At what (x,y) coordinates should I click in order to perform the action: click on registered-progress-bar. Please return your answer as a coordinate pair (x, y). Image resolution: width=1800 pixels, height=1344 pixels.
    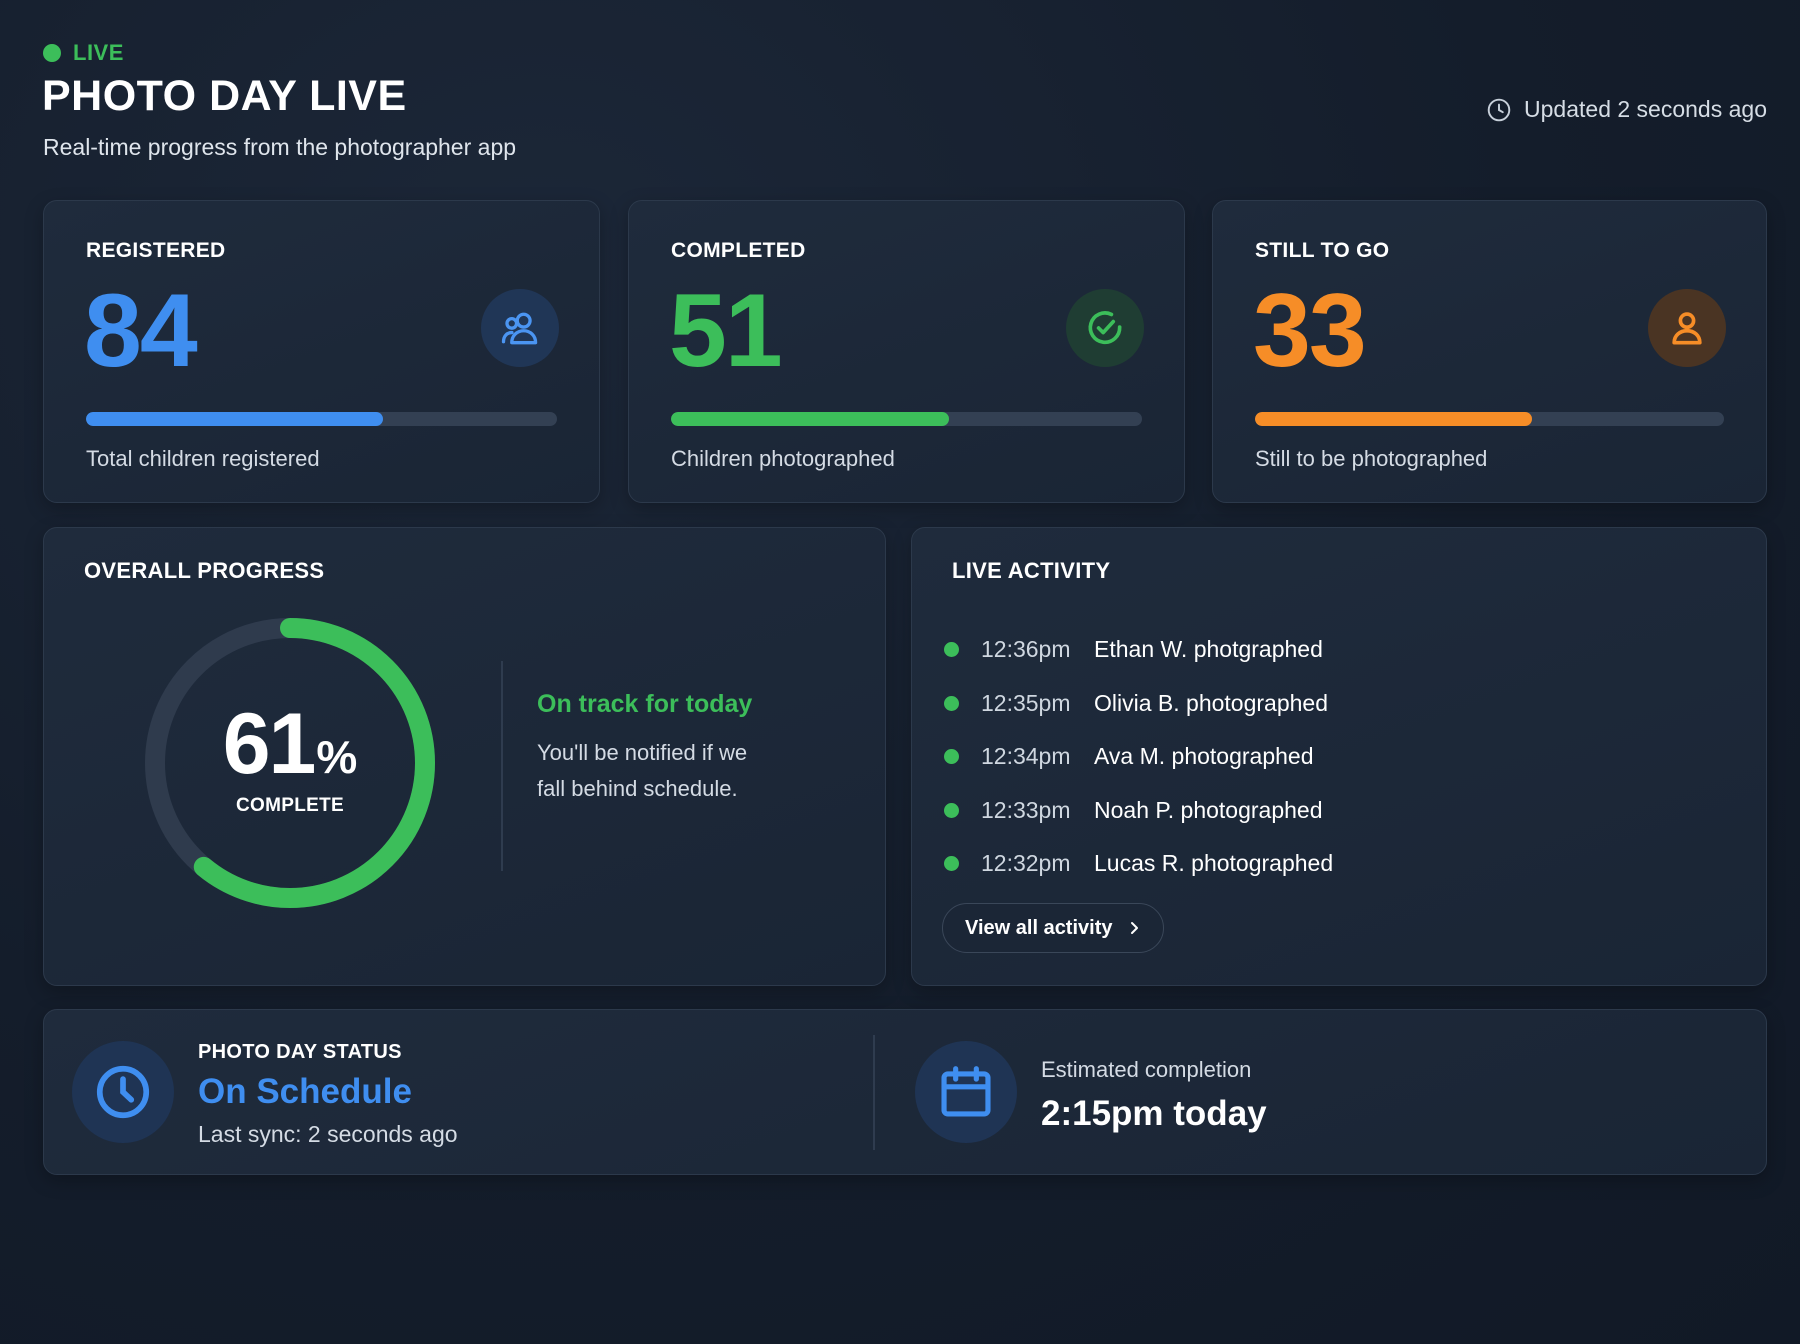
    Looking at the image, I should click on (321, 419).